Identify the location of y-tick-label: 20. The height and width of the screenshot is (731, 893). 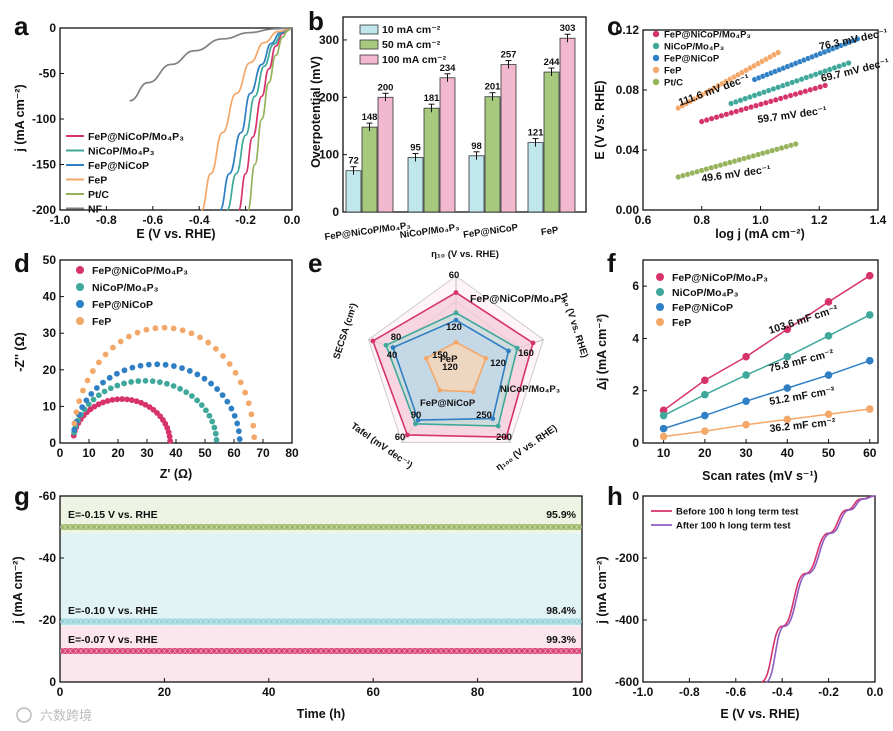
(50, 370).